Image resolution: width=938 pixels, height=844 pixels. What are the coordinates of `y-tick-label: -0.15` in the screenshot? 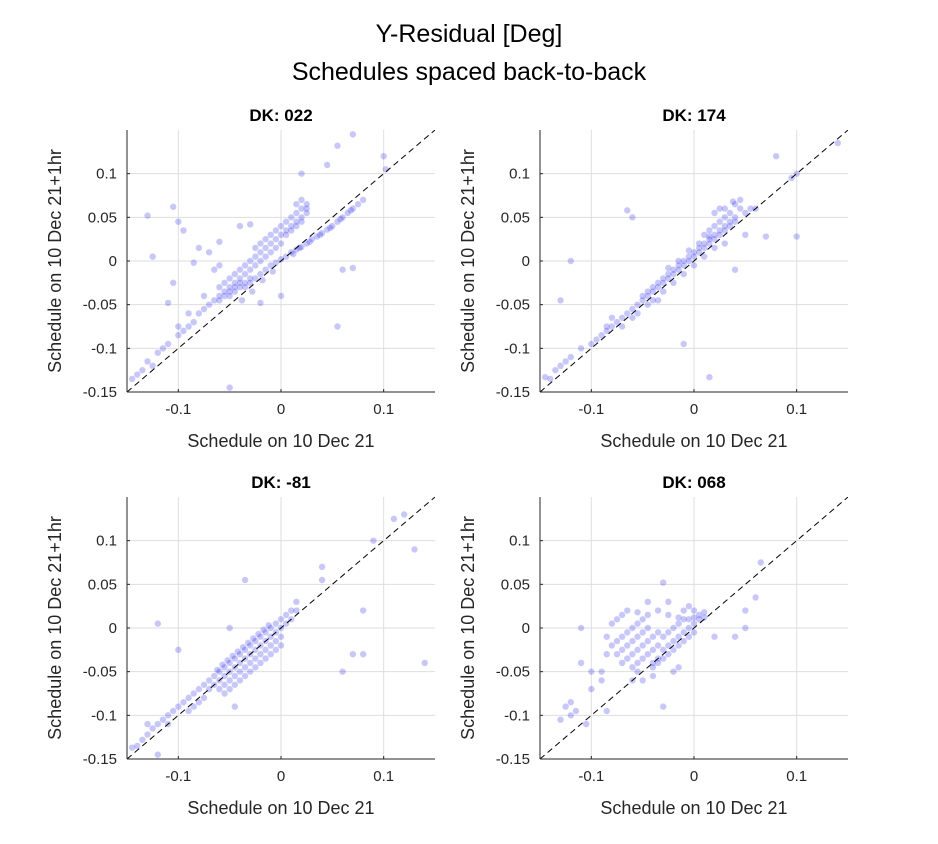 It's located at (100, 392).